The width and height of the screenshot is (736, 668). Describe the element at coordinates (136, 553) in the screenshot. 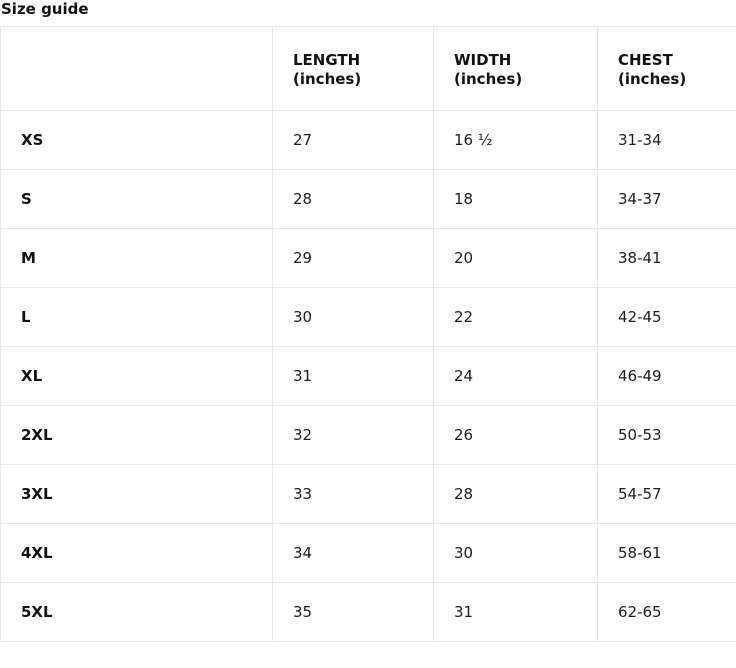

I see `cell-size: 4XL` at that location.